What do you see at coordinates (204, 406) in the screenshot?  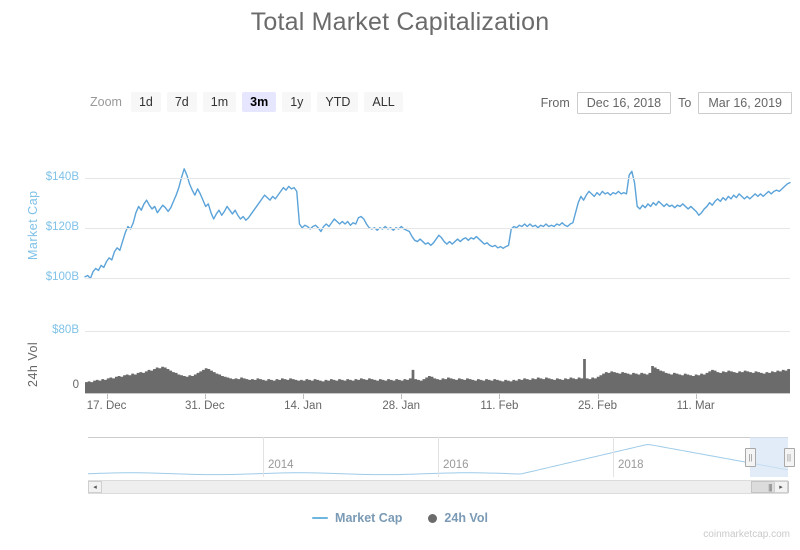 I see `x-axis-tick-label: 31. Dec` at bounding box center [204, 406].